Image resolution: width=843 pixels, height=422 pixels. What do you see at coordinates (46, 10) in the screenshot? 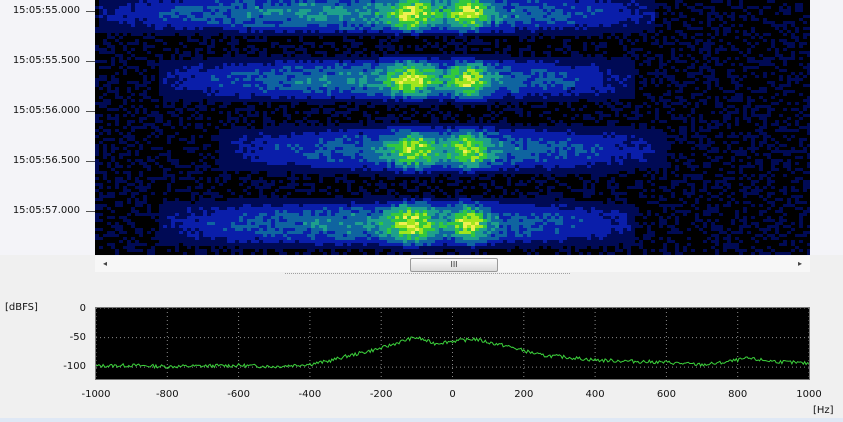
I see `timestamp-label: 15:05:55.000` at bounding box center [46, 10].